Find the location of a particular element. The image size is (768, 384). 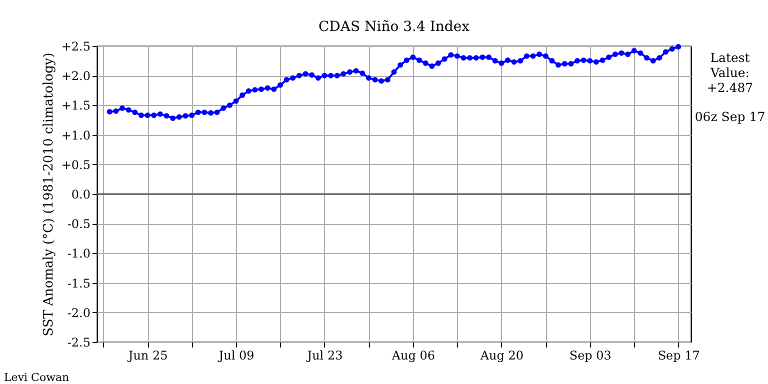

y-tick-label: -2.5 is located at coordinates (78, 343).